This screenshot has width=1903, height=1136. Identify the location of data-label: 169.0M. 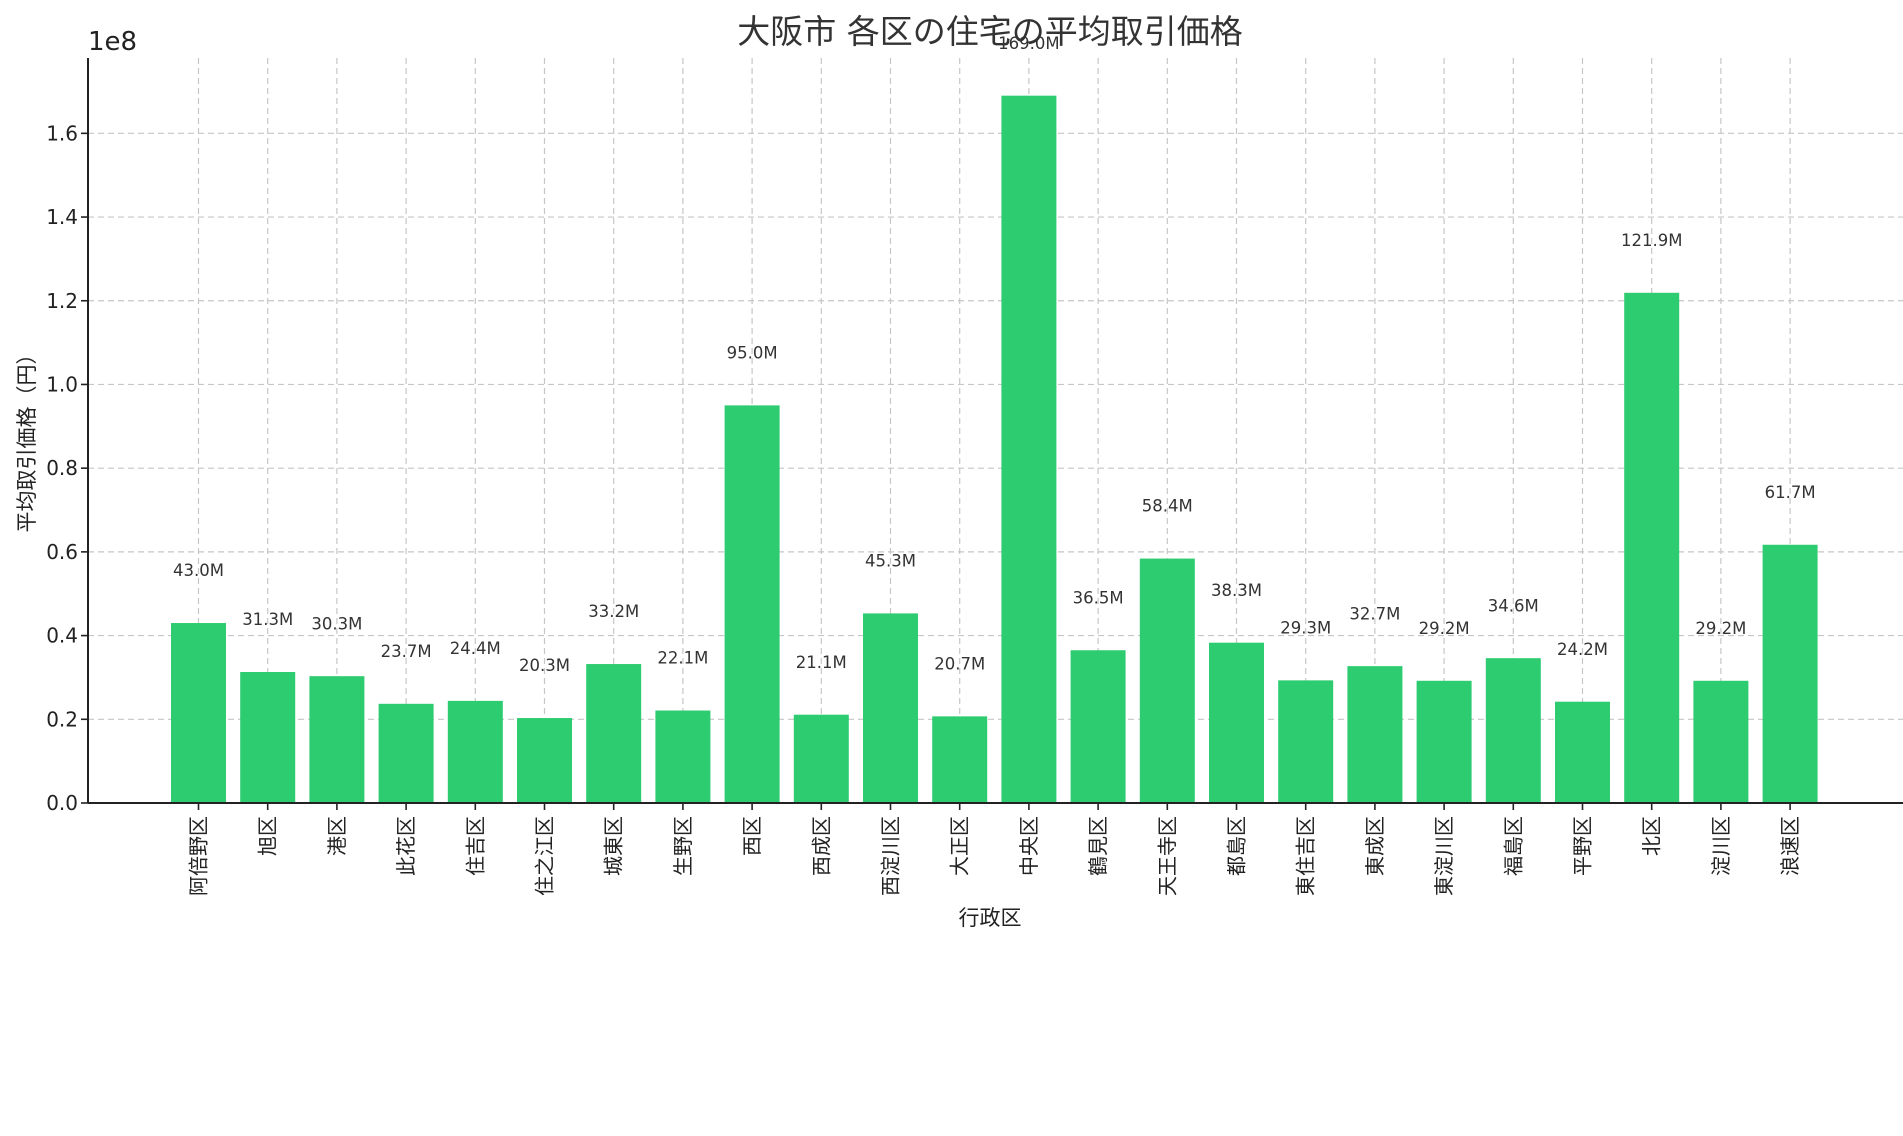
(1028, 43).